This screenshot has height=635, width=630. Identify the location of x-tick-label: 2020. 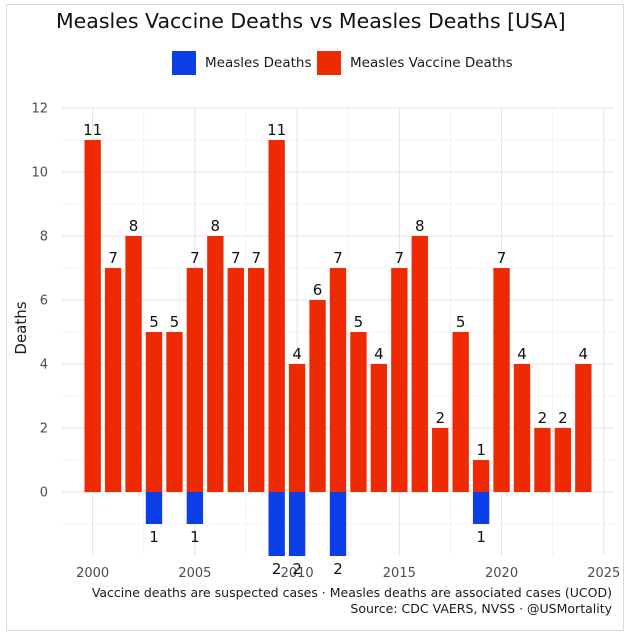
(501, 573).